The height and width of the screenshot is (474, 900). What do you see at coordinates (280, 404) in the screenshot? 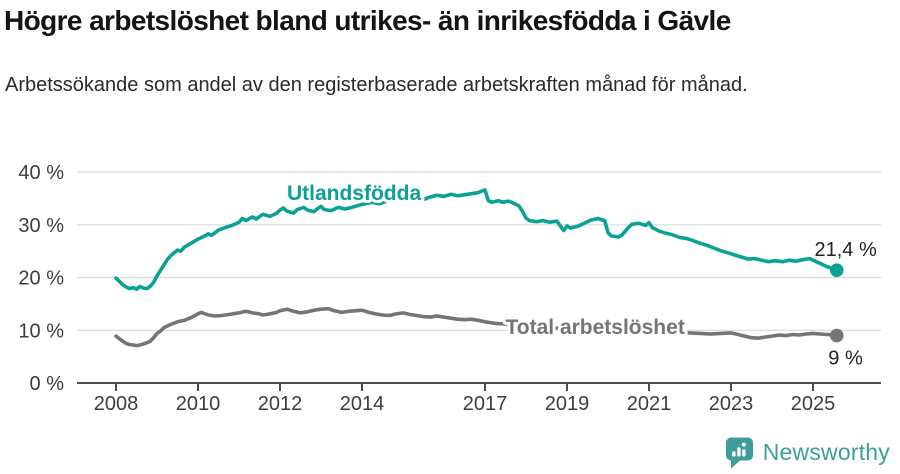
I see `x-axis-tick-label: 2012` at bounding box center [280, 404].